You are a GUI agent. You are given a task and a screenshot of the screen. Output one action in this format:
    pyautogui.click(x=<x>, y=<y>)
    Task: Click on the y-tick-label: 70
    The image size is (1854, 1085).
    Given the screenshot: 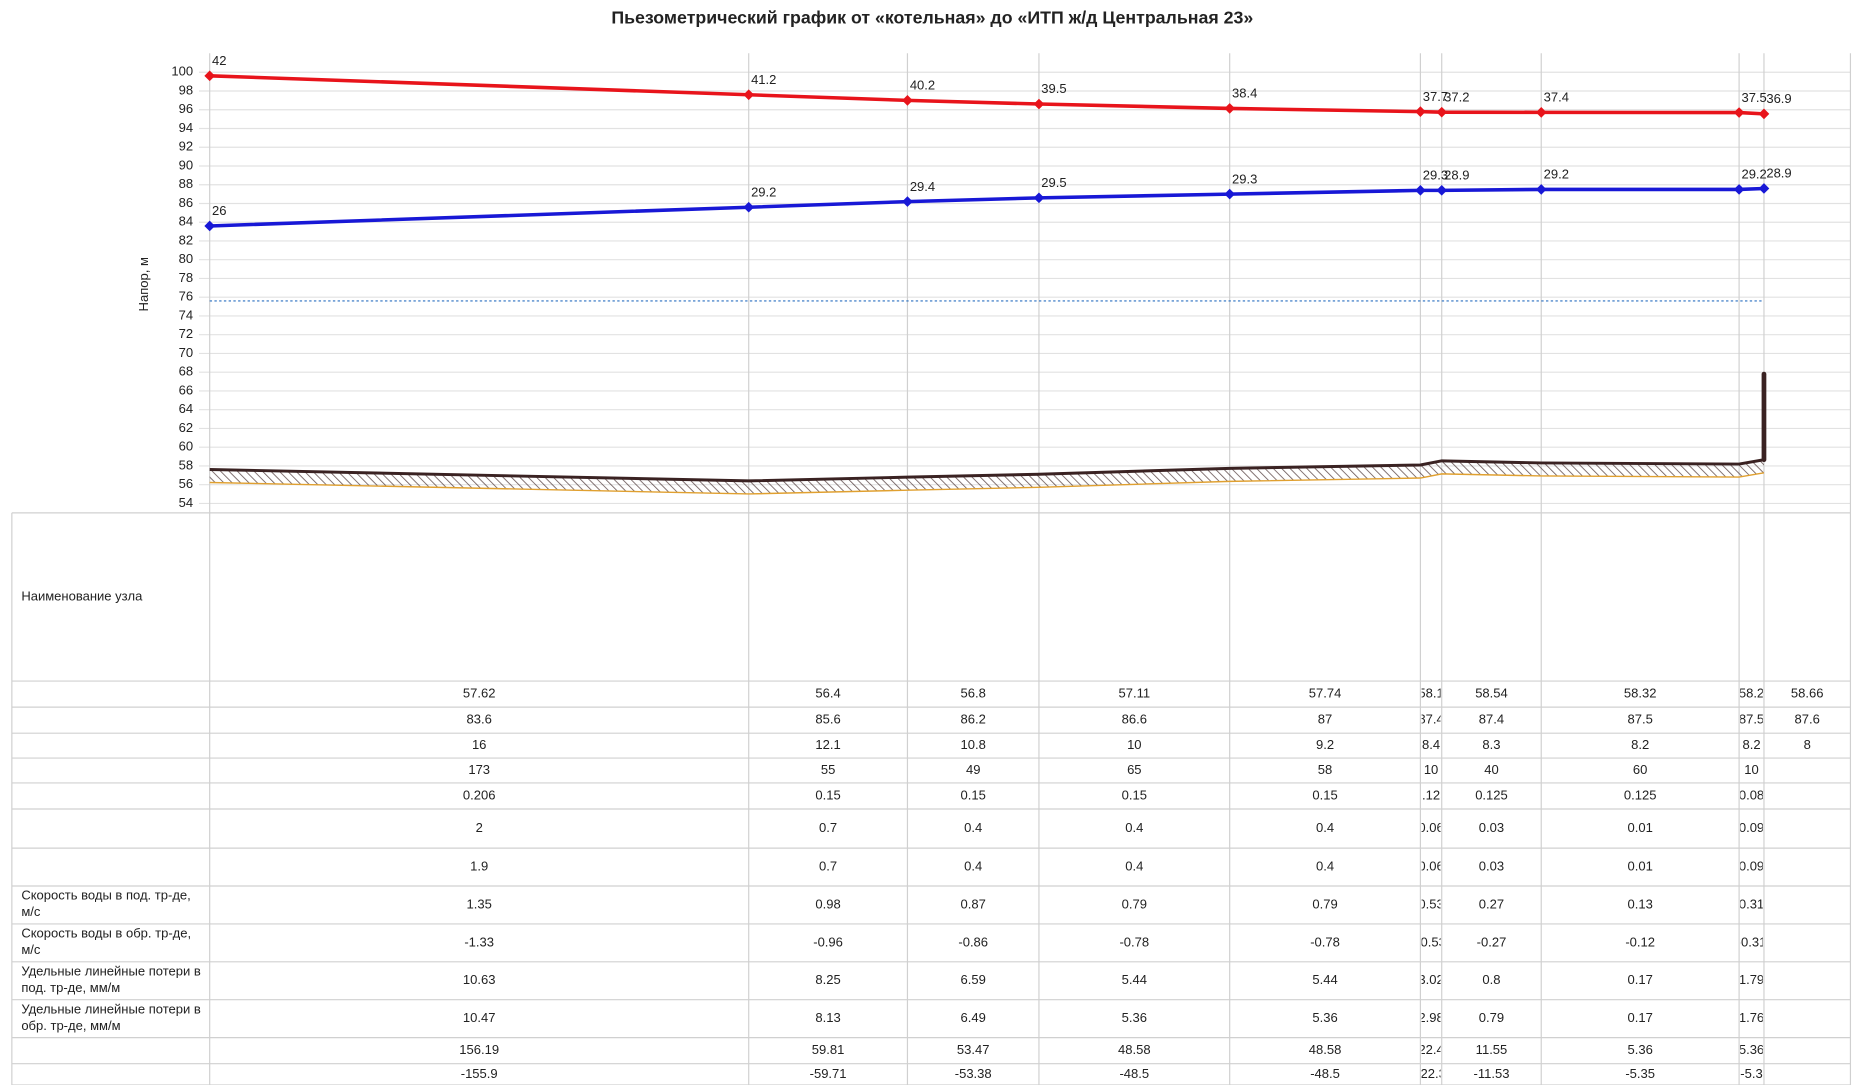 What is the action you would take?
    pyautogui.click(x=186, y=352)
    